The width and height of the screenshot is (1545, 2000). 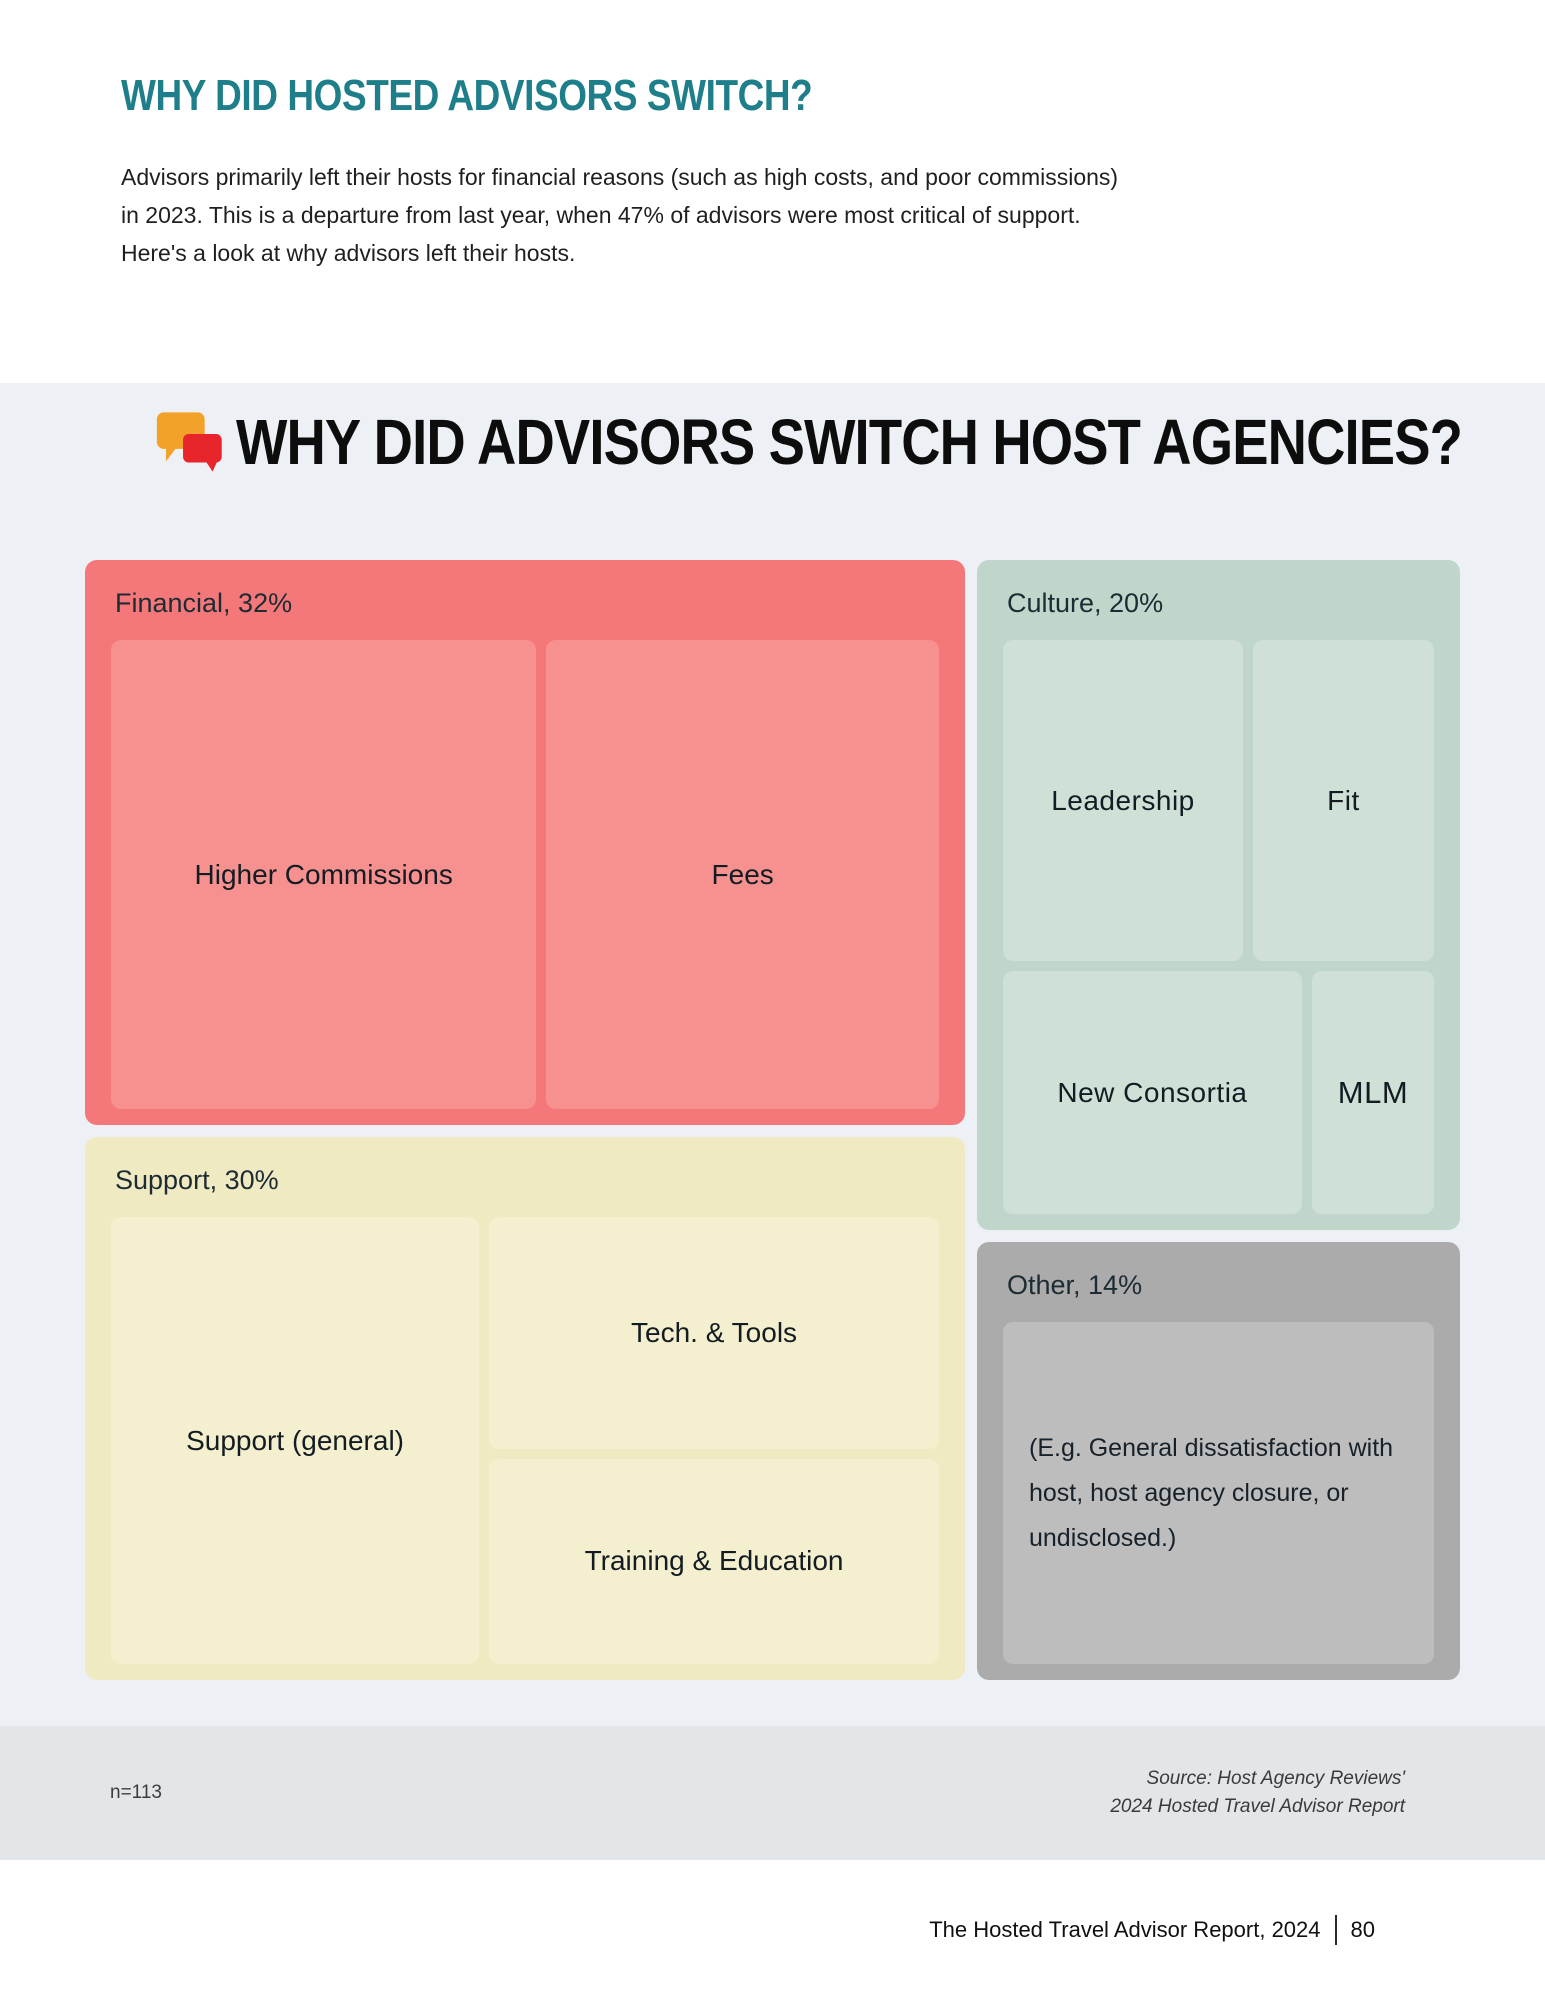 I want to click on chart-title-row: WHY DID ADVISORS SWITCH HOST AGENCIES?, so click(x=848, y=442).